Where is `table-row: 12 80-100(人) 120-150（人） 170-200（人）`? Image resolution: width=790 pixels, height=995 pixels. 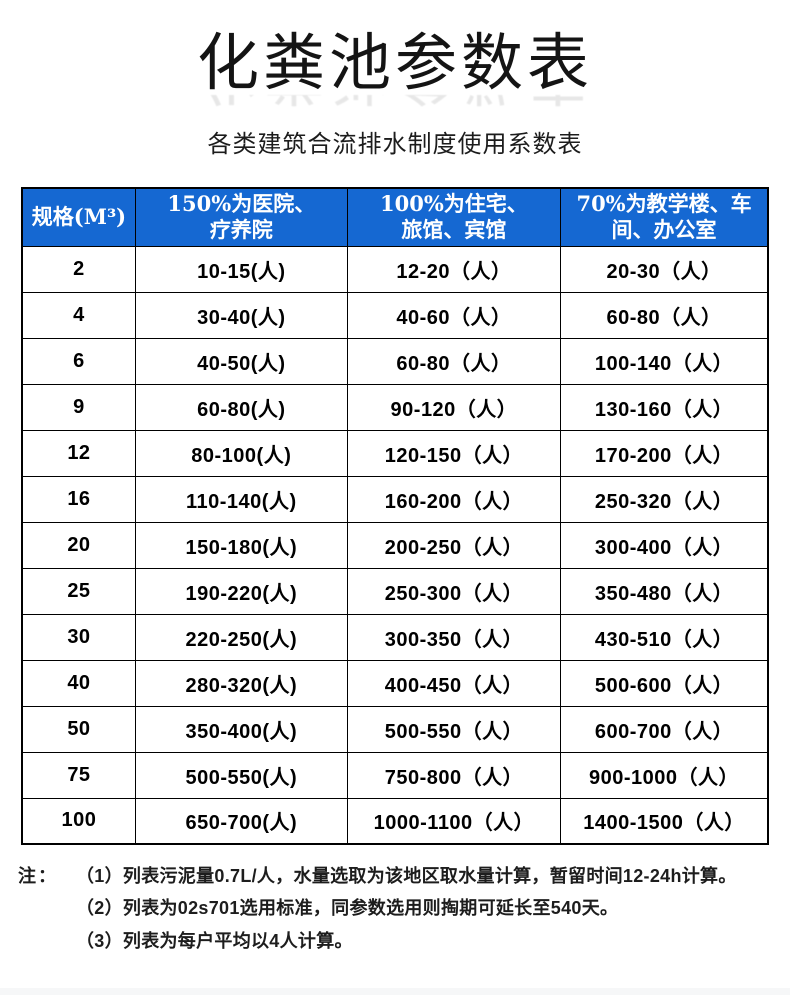 table-row: 12 80-100(人) 120-150（人） 170-200（人） is located at coordinates (395, 453).